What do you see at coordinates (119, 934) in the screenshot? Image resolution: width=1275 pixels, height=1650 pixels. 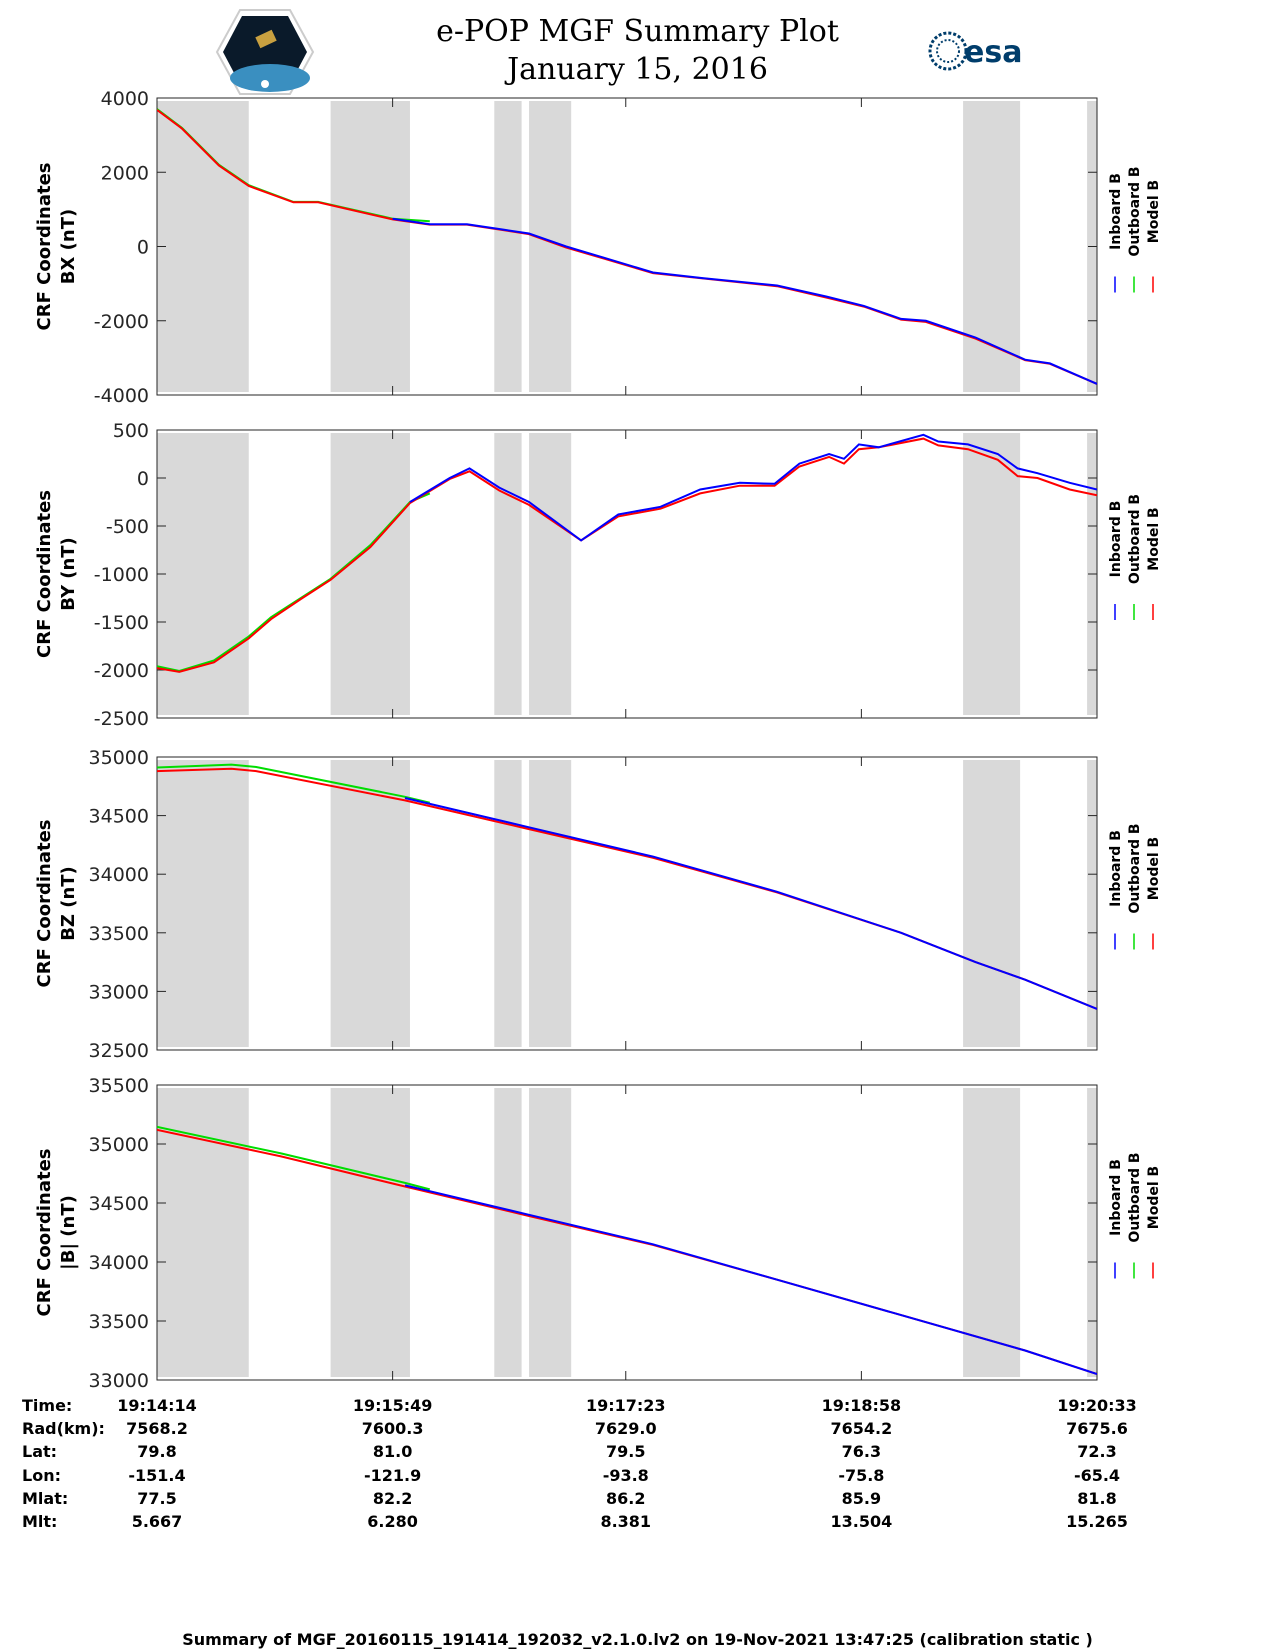 I see `y-tick-label: 33500` at bounding box center [119, 934].